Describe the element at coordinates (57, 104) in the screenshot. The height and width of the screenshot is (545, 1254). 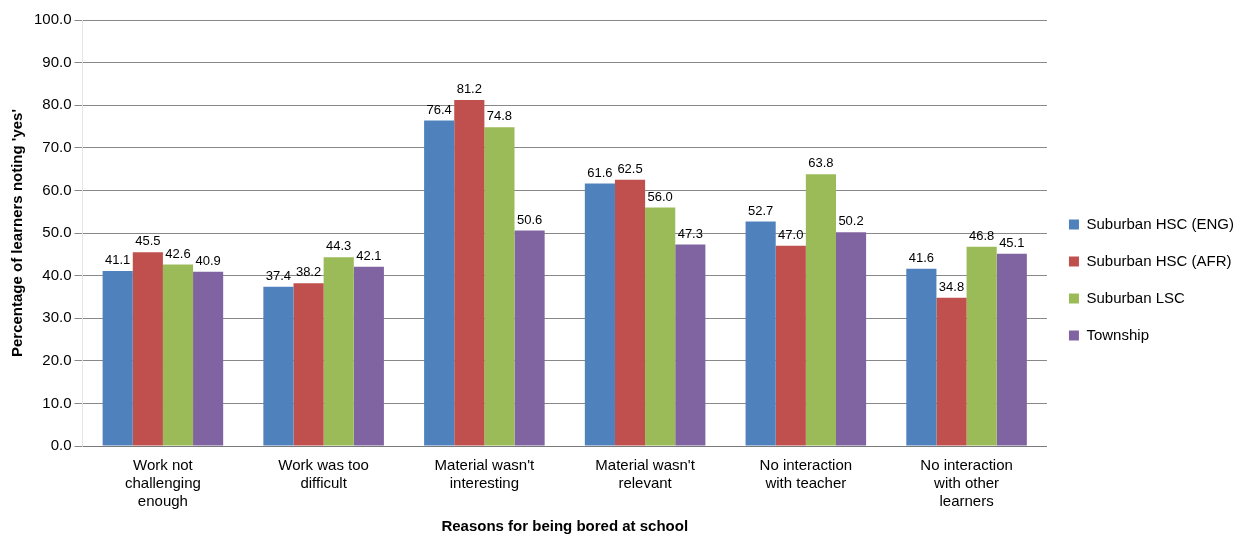
I see `y-tick-label: 80.0` at that location.